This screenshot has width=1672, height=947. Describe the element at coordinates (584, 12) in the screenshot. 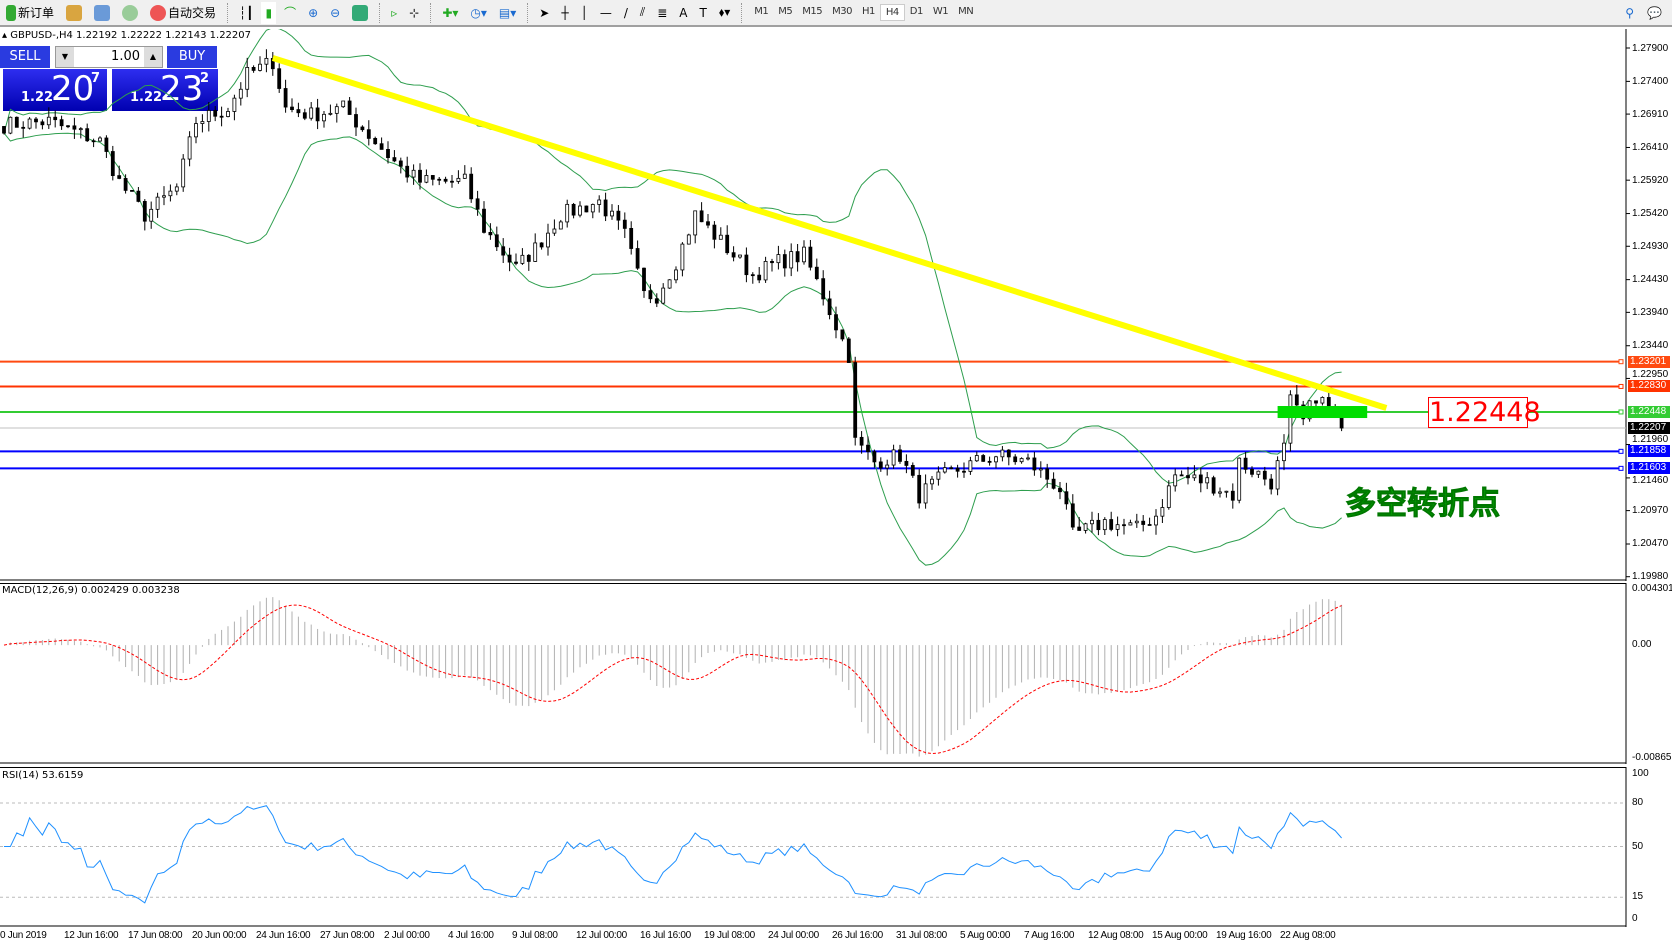

I see `vertical-line-button: │` at that location.